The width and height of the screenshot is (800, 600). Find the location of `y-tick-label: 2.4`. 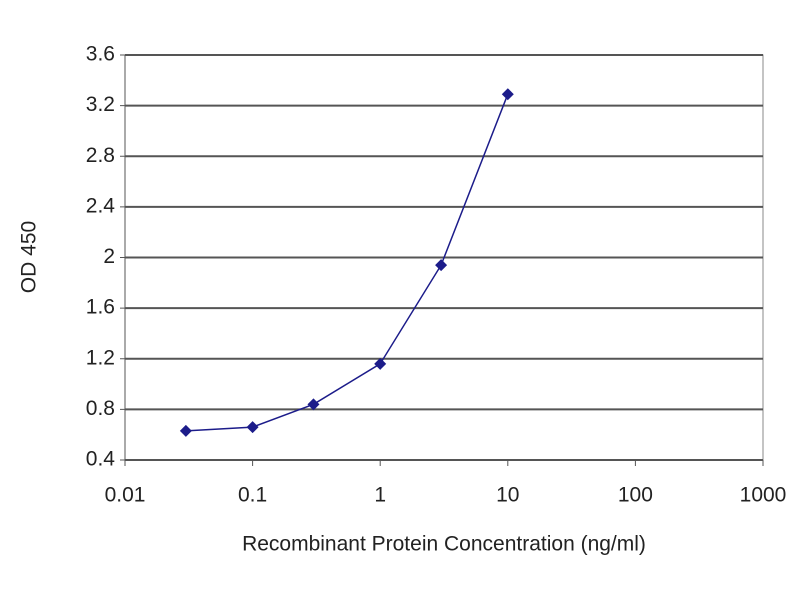

y-tick-label: 2.4 is located at coordinates (101, 205).